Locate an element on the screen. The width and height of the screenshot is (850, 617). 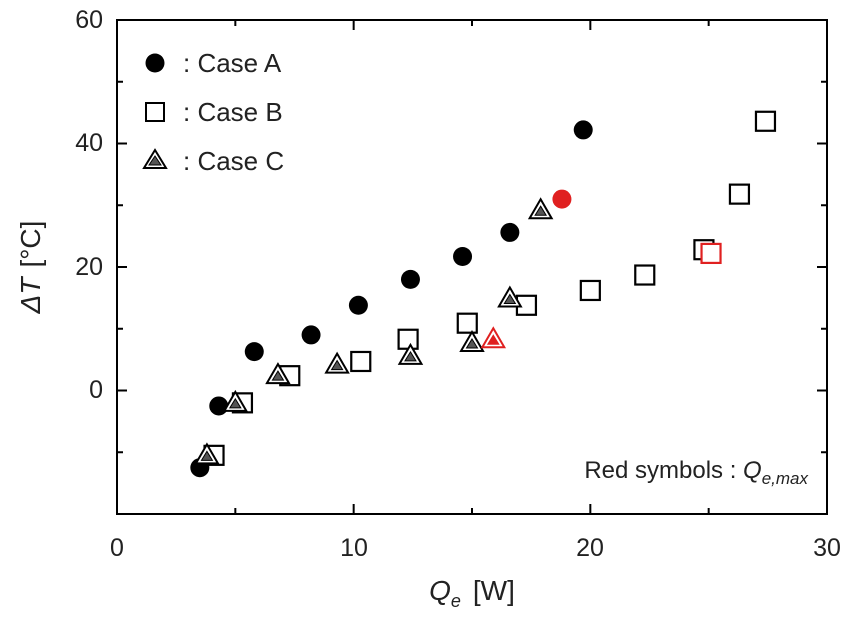
y-axis-title: ΔT [°C] is located at coordinates (30, 268).